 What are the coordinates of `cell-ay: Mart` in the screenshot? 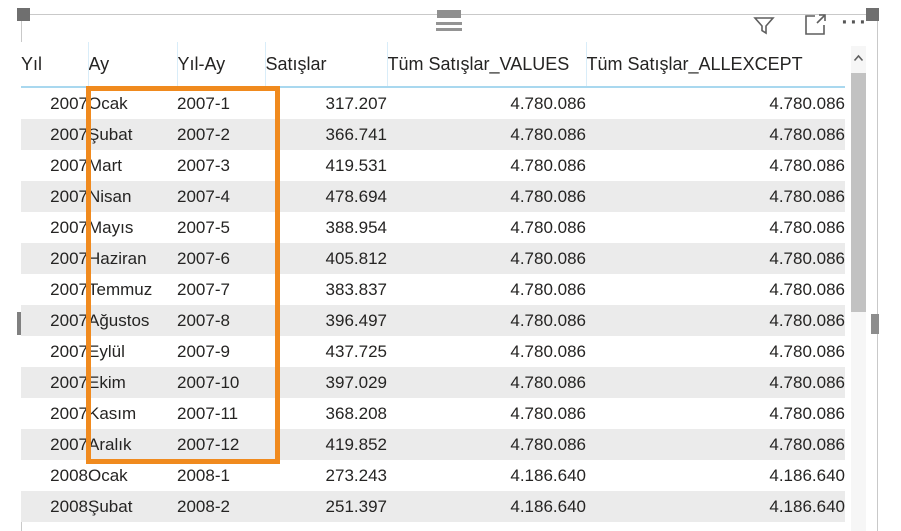 It's located at (132, 165).